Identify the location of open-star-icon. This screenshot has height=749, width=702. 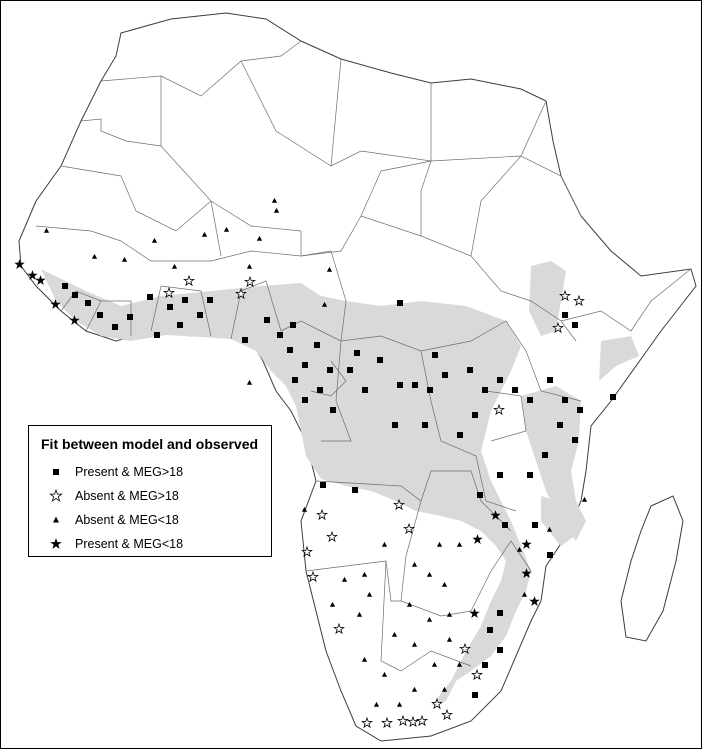
(56, 495).